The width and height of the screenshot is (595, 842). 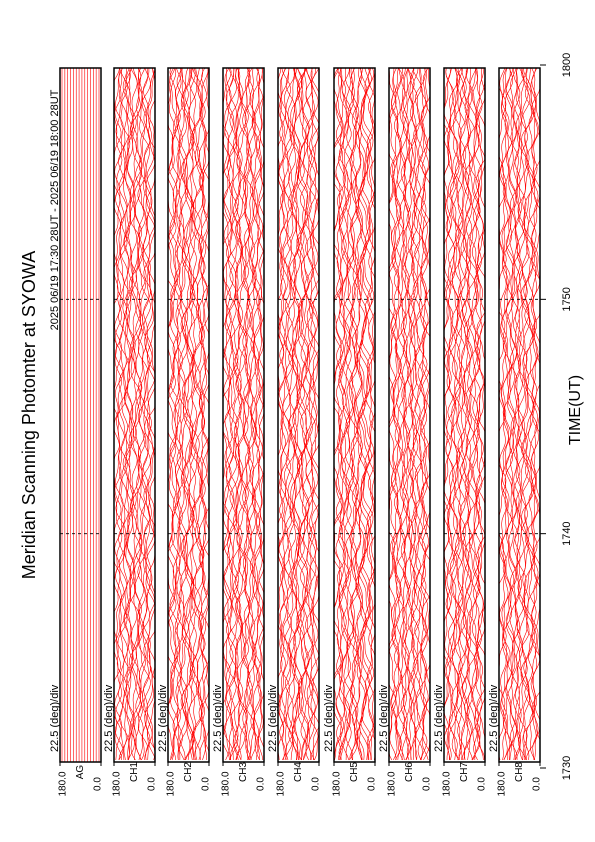 I want to click on channel-label: CH2, so click(x=188, y=772).